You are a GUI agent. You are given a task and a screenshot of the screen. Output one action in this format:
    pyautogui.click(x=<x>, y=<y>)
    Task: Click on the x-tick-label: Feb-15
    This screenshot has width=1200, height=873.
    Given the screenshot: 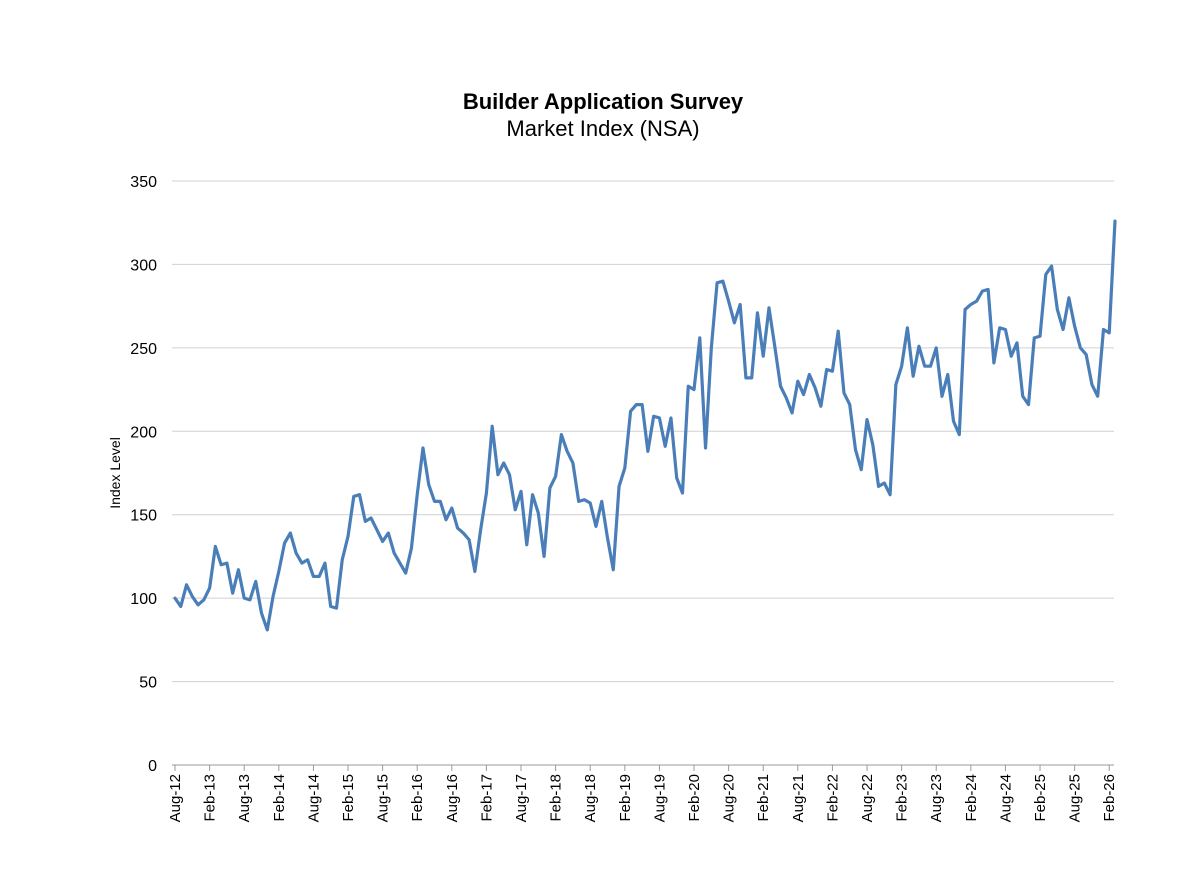 What is the action you would take?
    pyautogui.click(x=348, y=798)
    